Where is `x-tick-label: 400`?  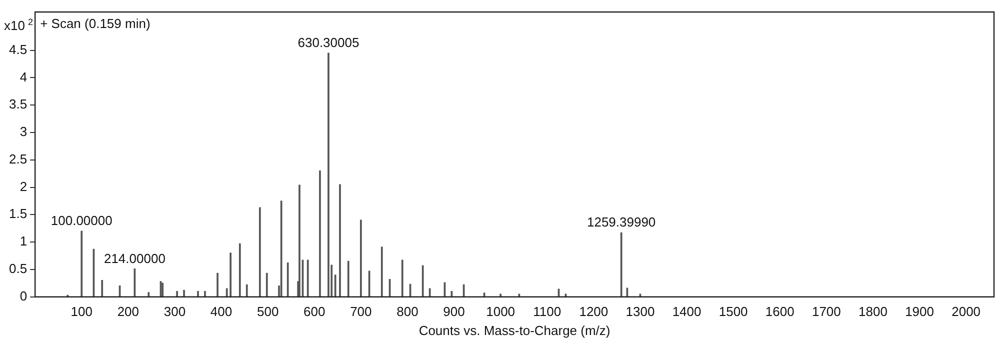
x-tick-label: 400 is located at coordinates (221, 312).